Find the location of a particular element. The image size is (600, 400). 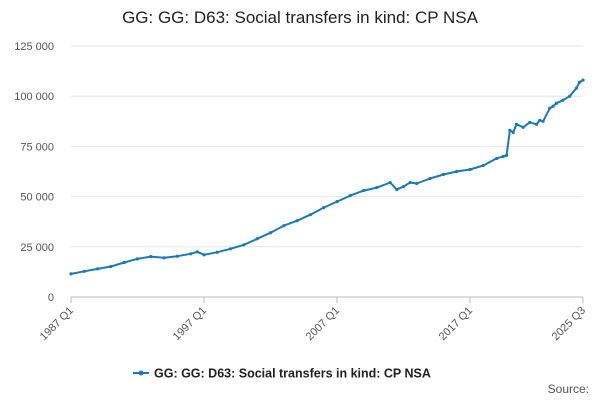

x-tick-label: 1997 Q1 is located at coordinates (190, 324).